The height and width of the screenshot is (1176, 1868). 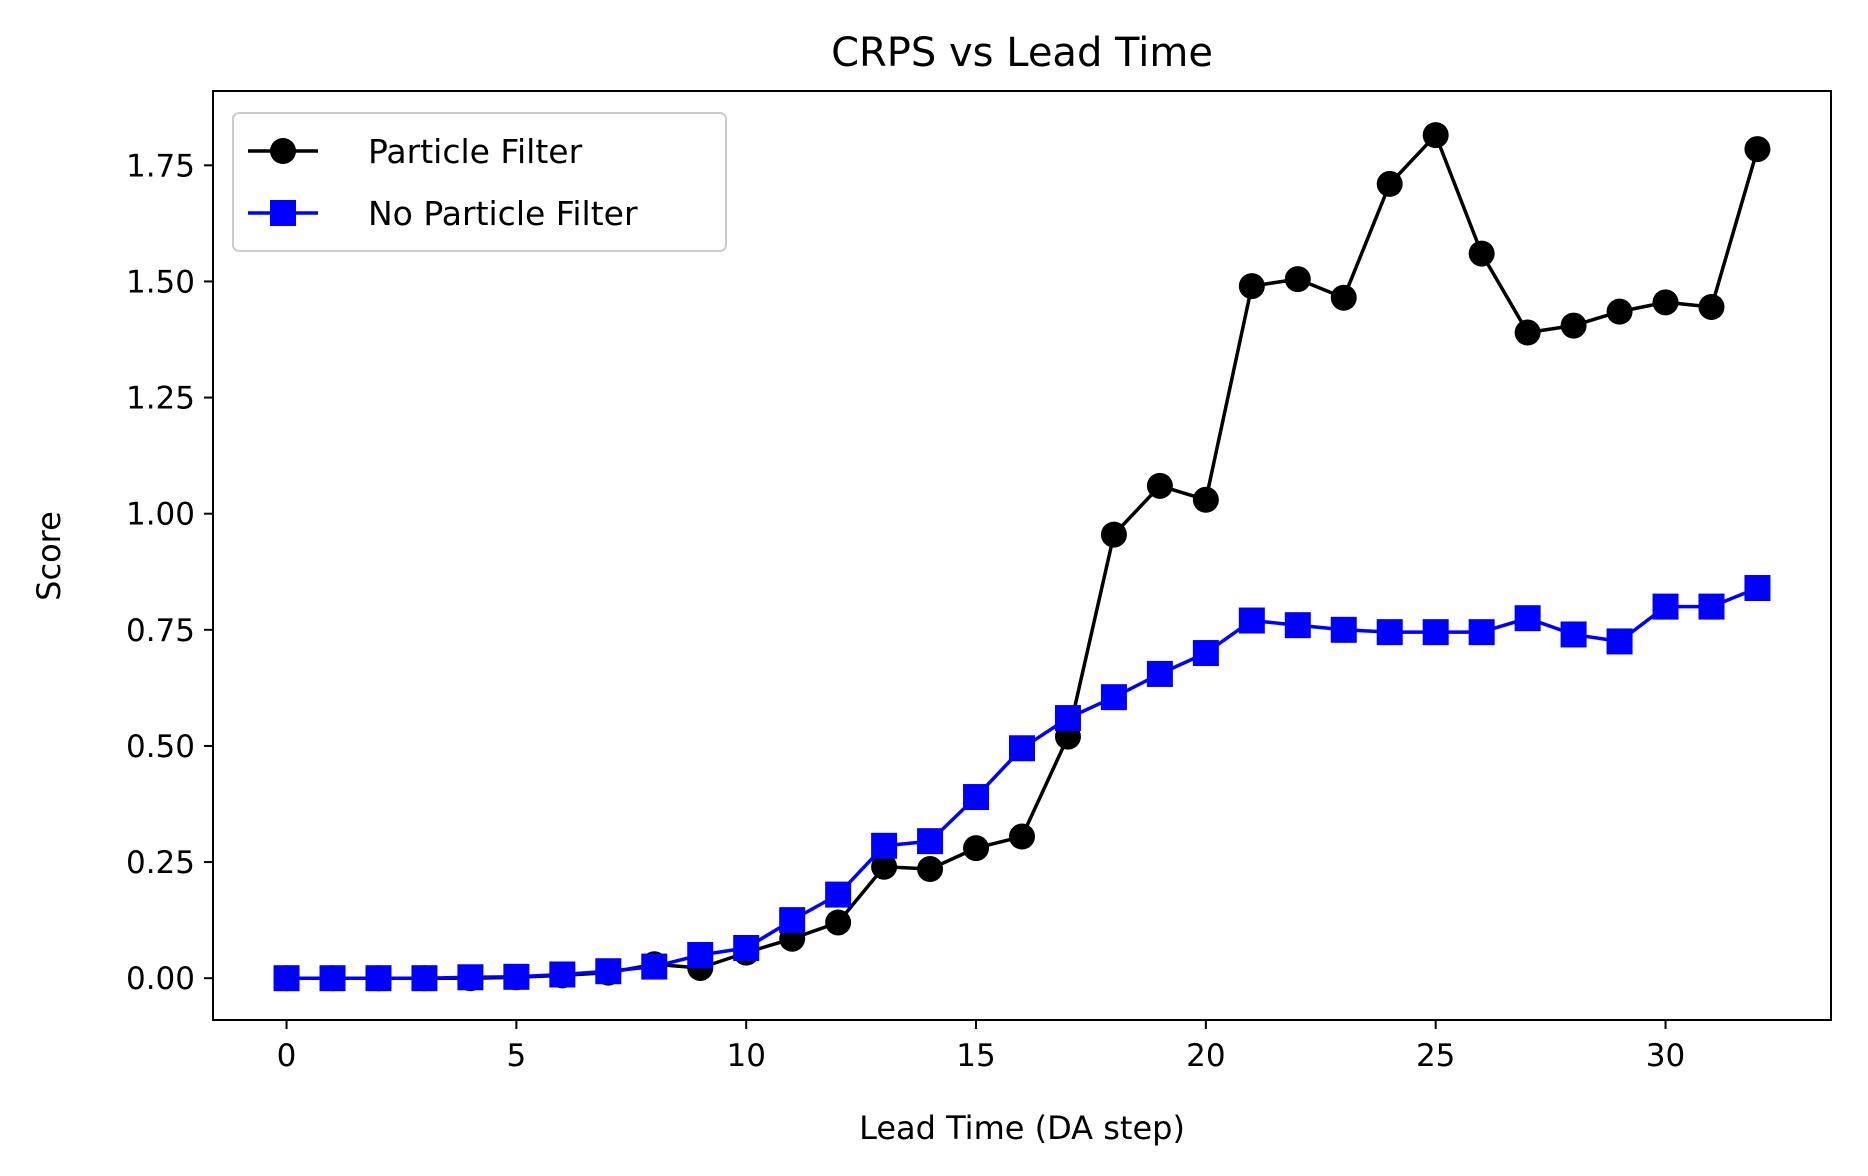 I want to click on y-tick-label: 1.00, so click(x=160, y=515).